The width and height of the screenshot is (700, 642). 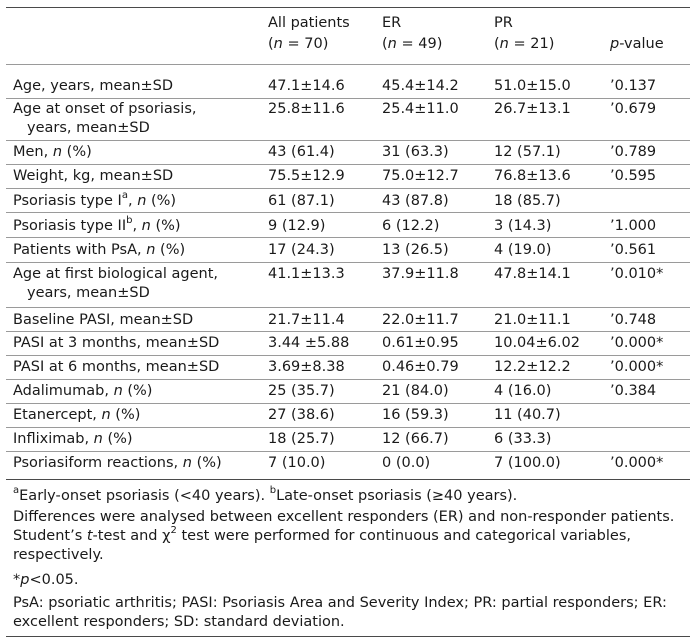 I want to click on cell-er: 0.61±0.95, so click(x=420, y=343).